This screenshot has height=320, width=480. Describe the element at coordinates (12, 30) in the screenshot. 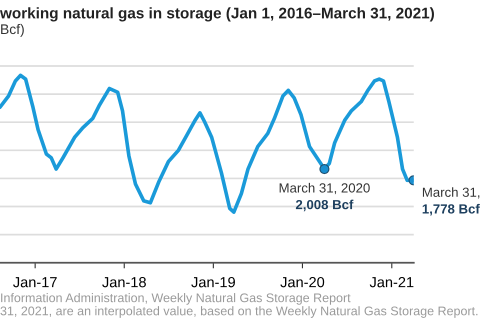

I see `chart-subtitle: Bcf)` at that location.